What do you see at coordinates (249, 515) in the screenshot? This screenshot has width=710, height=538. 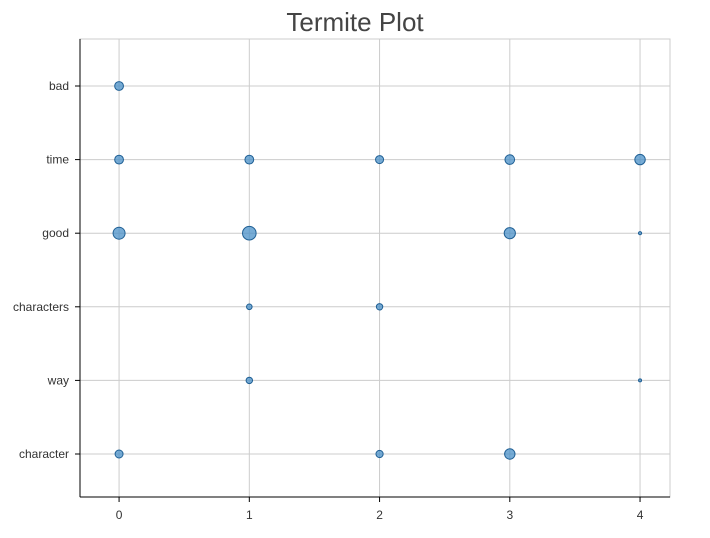 I see `x-tick-label-1: 1` at bounding box center [249, 515].